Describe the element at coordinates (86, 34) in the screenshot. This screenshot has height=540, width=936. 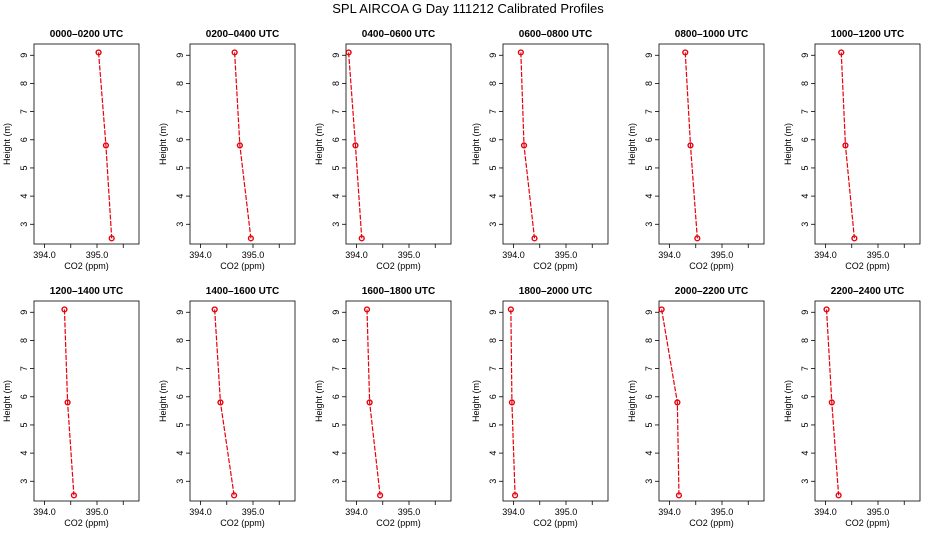
I see `panel-title: 0000–0200 UTC` at that location.